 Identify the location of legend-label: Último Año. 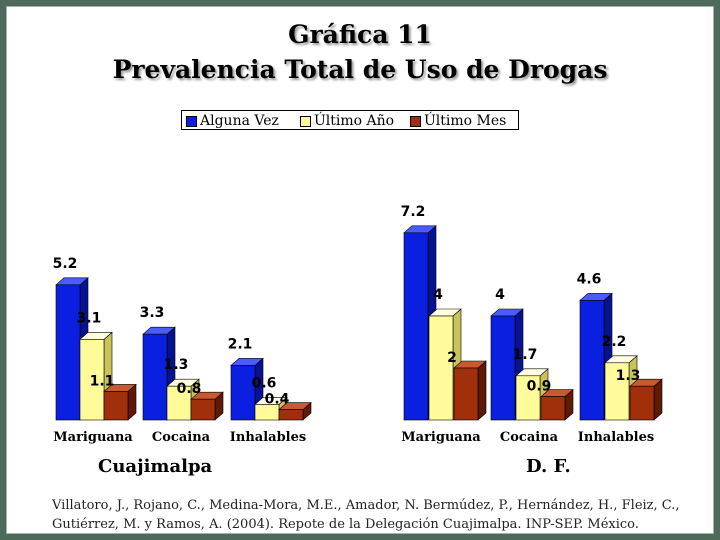
(354, 121).